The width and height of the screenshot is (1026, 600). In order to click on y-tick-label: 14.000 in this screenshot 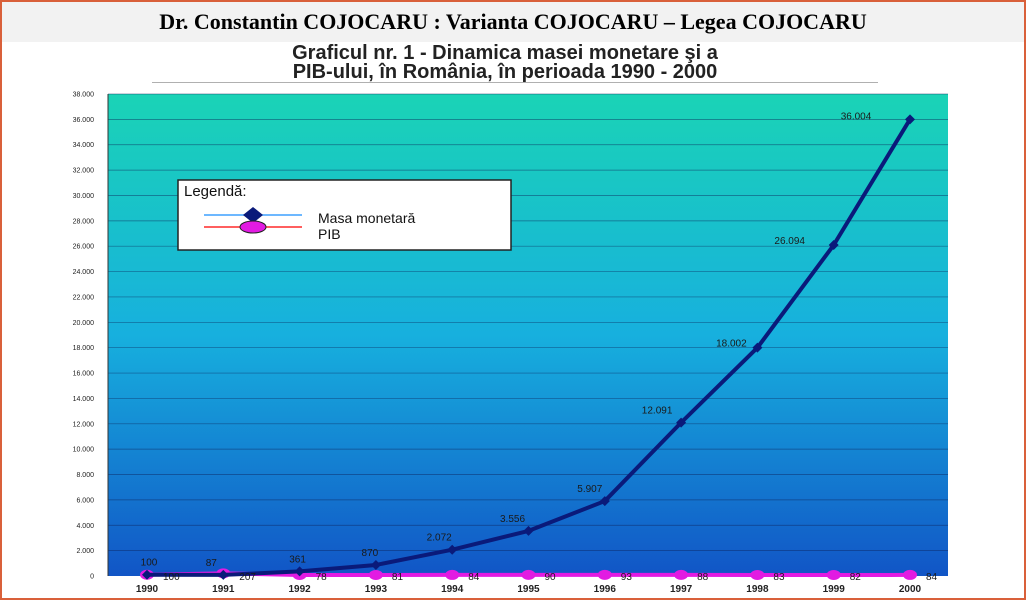, I will do `click(84, 399)`.